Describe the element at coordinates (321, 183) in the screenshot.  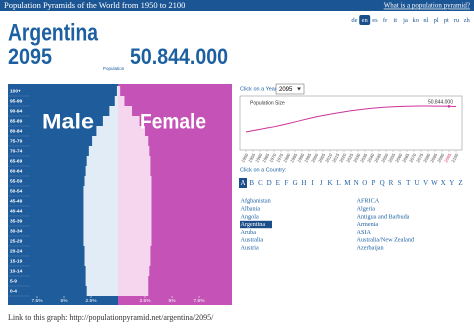
I see `letter-link: J` at that location.